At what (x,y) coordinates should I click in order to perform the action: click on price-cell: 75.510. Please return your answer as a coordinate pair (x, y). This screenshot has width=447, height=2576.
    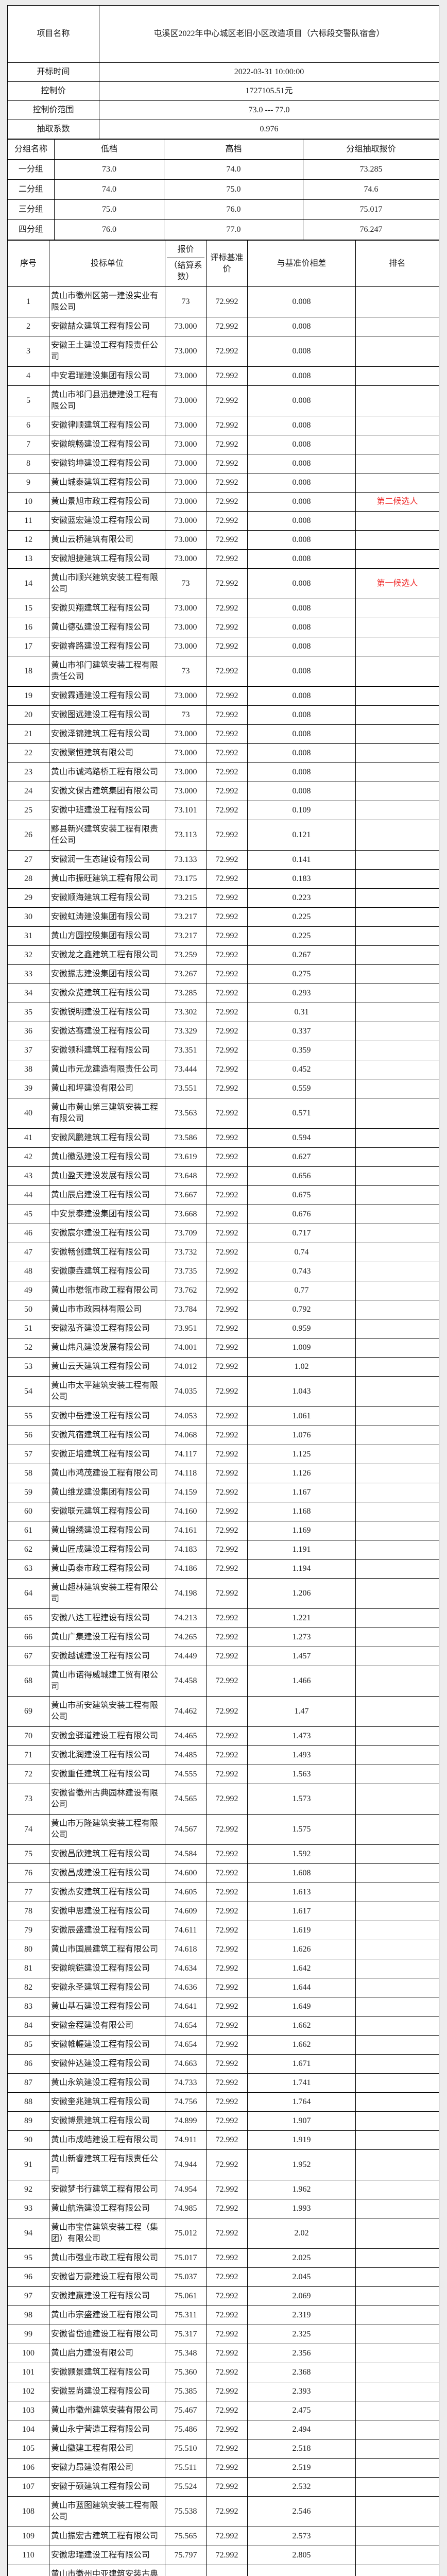
    Looking at the image, I should click on (186, 2449).